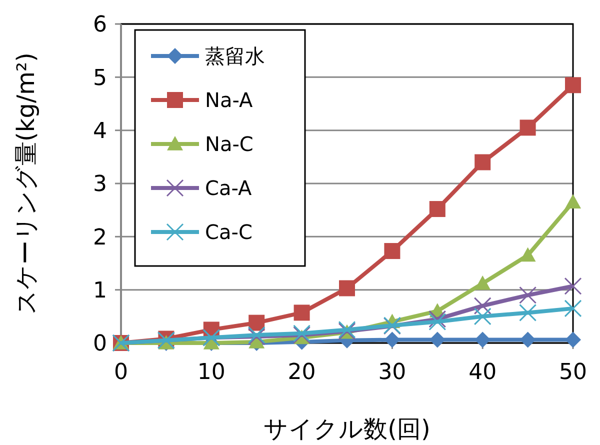  What do you see at coordinates (100, 291) in the screenshot?
I see `y-tick-label: 1` at bounding box center [100, 291].